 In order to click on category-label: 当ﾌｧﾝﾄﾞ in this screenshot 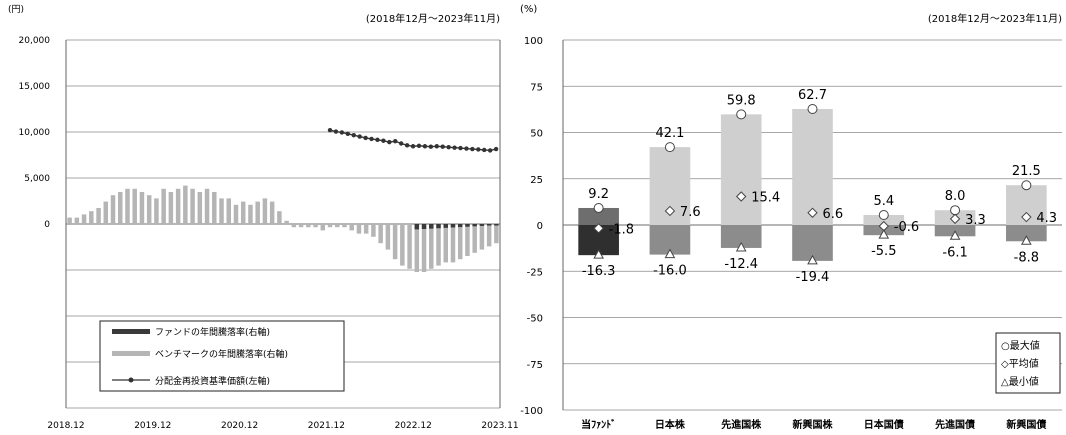, I will do `click(598, 424)`.